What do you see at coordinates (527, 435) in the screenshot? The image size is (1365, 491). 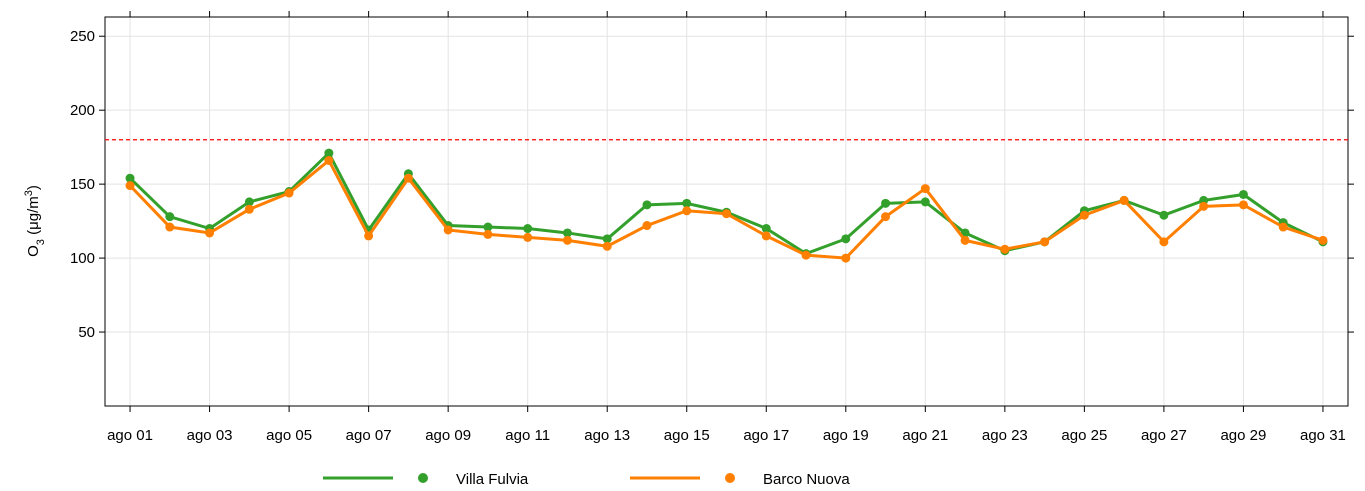 I see `x-tick-label: ago 11` at bounding box center [527, 435].